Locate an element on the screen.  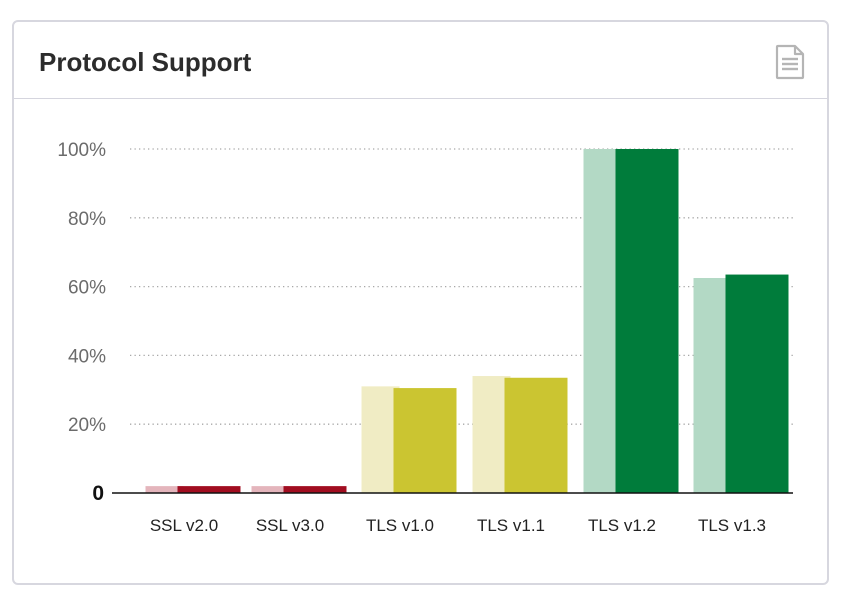
y-tick-label: 80% is located at coordinates (87, 219).